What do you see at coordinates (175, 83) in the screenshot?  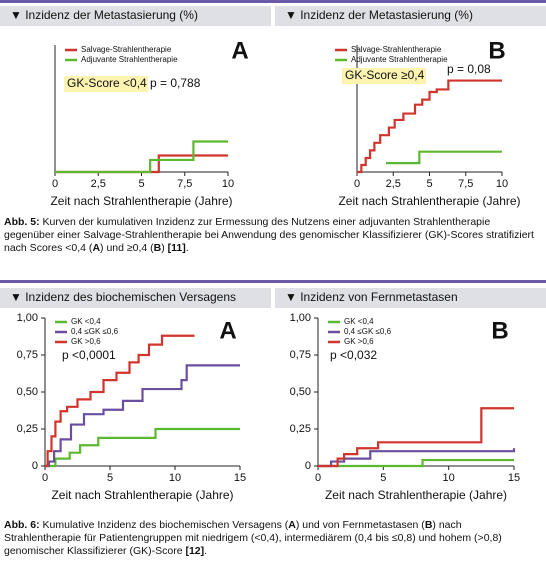 I see `annotation: p = 0,788` at bounding box center [175, 83].